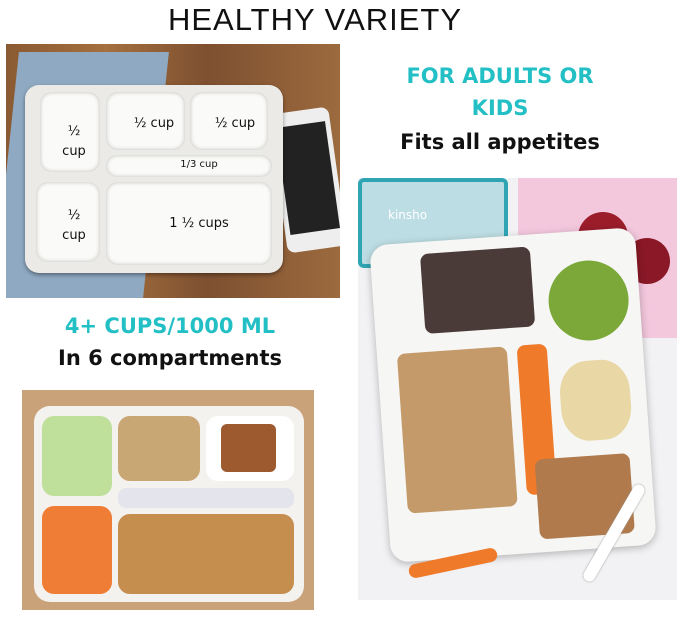  What do you see at coordinates (154, 123) in the screenshot?
I see `label-top-middle: ½ cup` at bounding box center [154, 123].